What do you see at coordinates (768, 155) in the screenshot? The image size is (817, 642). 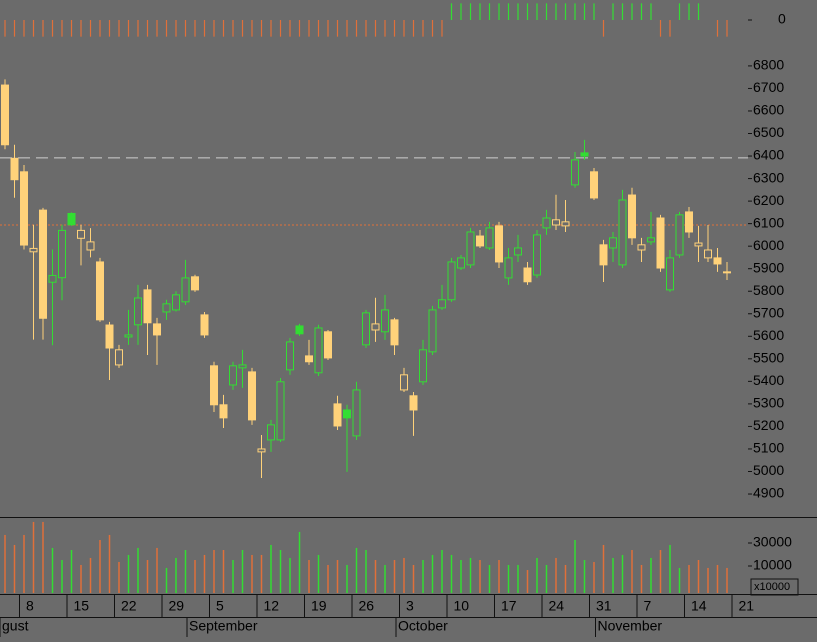 I see `y-tick-label: 6400` at bounding box center [768, 155].